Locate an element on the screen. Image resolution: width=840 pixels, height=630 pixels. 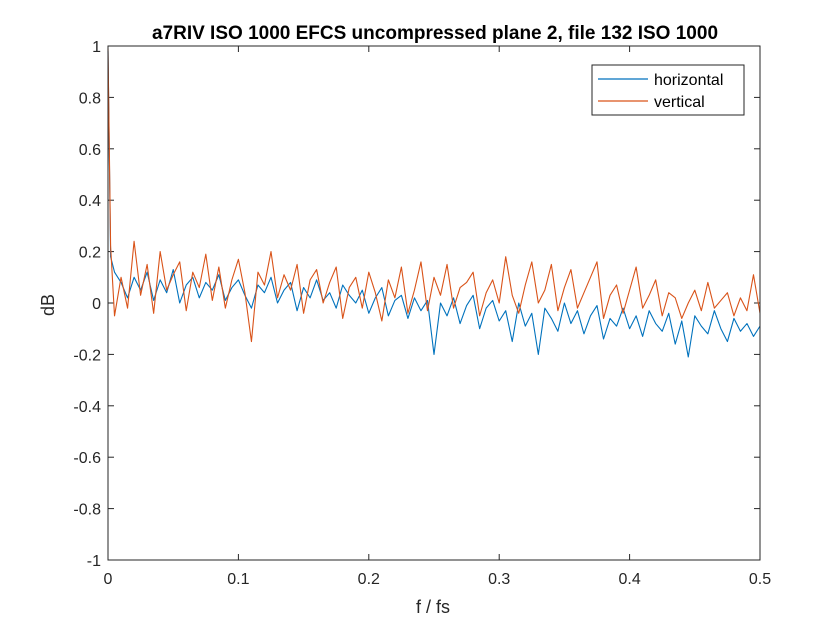
x-tick-label: 0.5 is located at coordinates (760, 579).